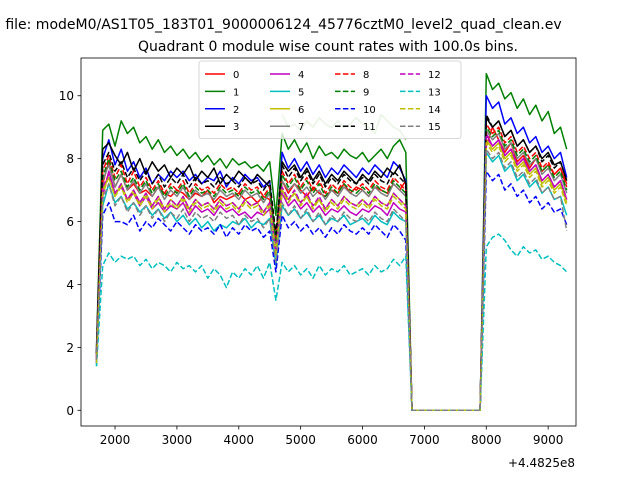 Image resolution: width=640 pixels, height=480 pixels. What do you see at coordinates (362, 440) in the screenshot?
I see `x-tick-label: 6000` at bounding box center [362, 440].